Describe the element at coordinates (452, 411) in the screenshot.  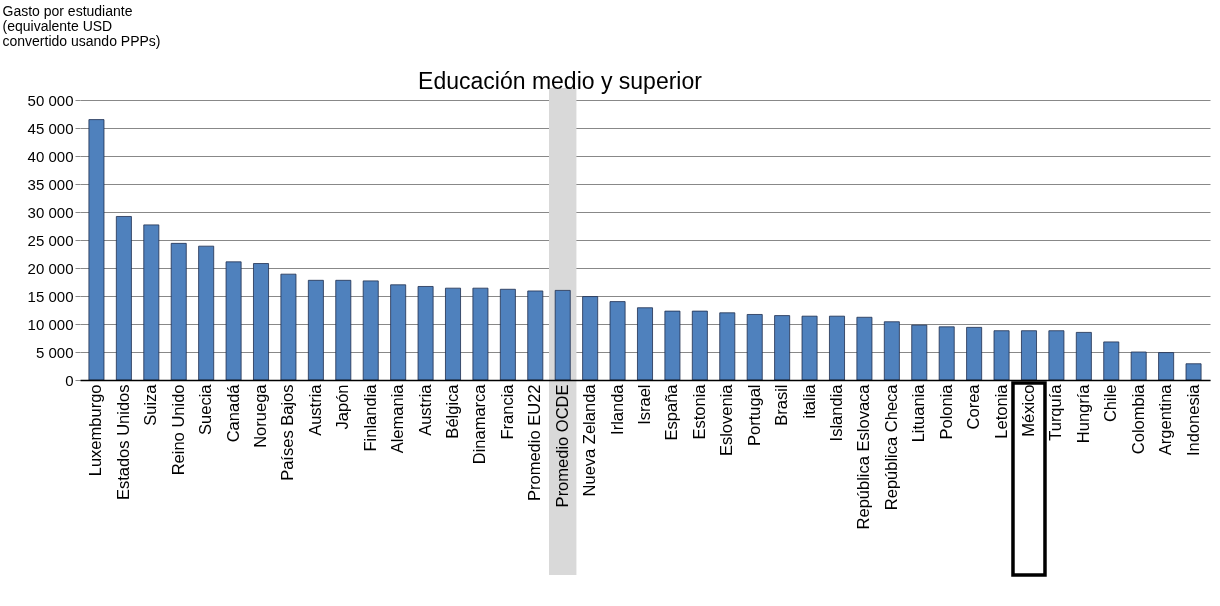
I see `x-tick-label: Bélgica` at that location.